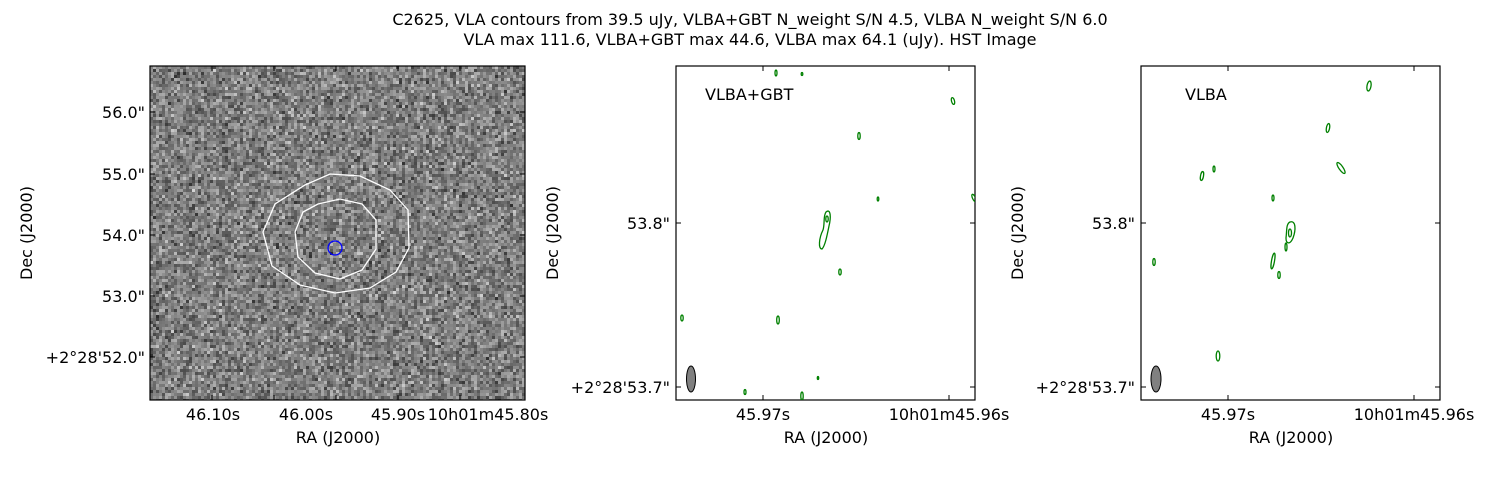 Image resolution: width=1500 pixels, height=500 pixels. What do you see at coordinates (1228, 414) in the screenshot?
I see `vlba-xtick-0: 45.97s` at bounding box center [1228, 414].